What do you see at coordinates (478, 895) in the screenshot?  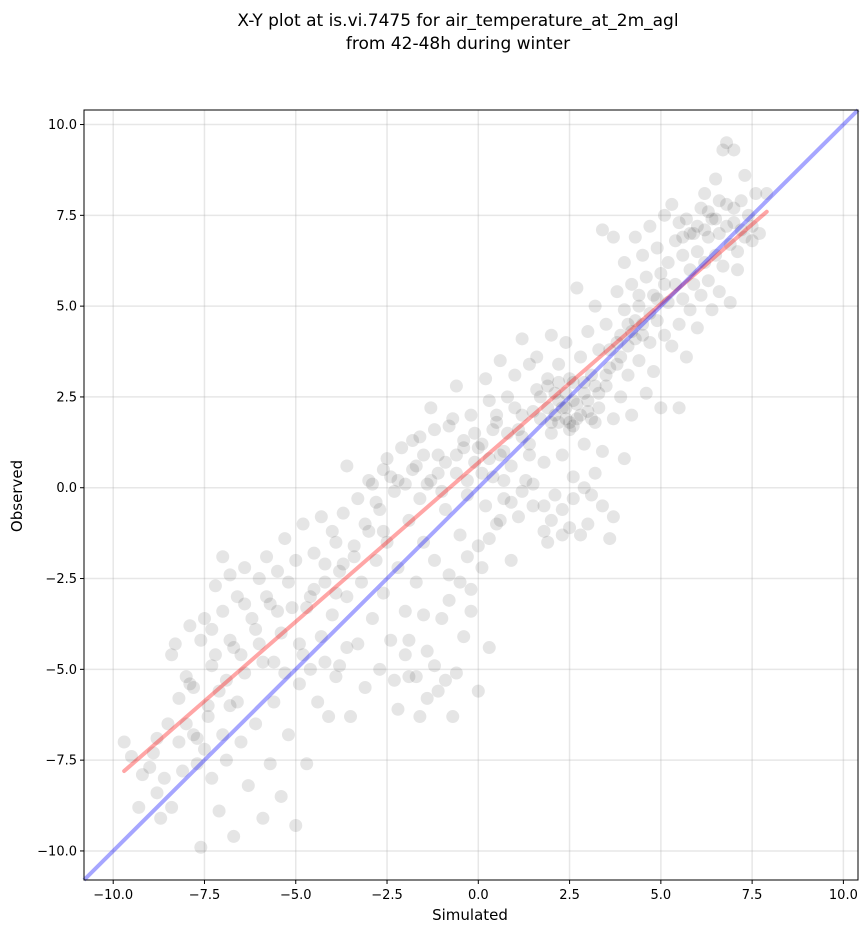 I see `x-tick-label: 0.0` at bounding box center [478, 895].